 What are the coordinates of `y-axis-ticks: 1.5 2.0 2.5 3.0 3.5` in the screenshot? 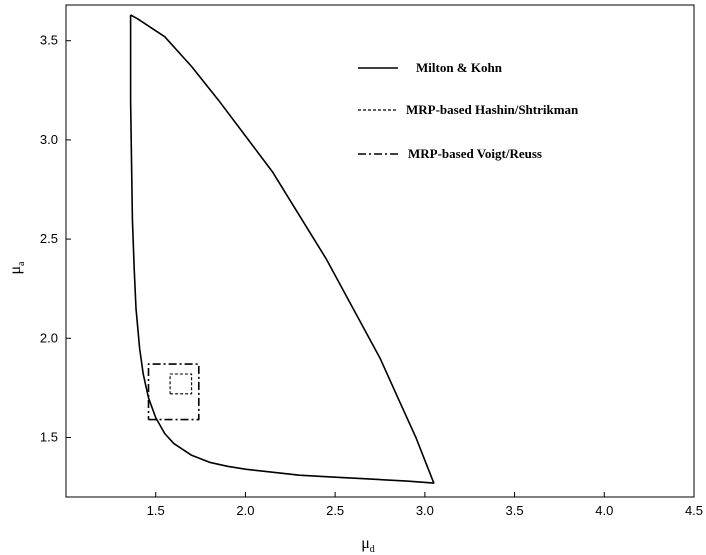 It's located at (55, 238).